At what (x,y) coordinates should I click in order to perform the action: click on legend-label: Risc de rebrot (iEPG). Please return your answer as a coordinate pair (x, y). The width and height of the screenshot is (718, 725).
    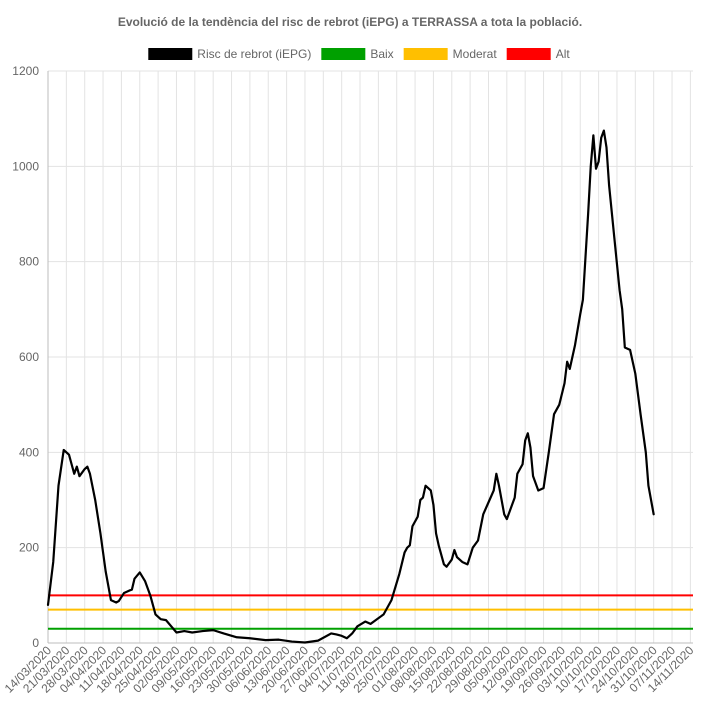
    Looking at the image, I should click on (254, 54).